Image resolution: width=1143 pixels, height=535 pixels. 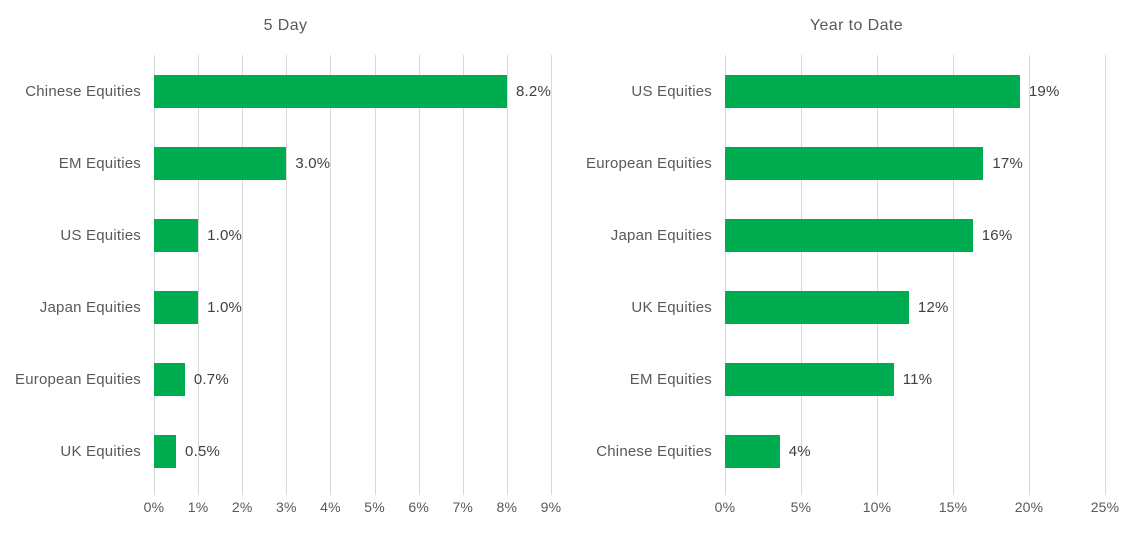 I want to click on bar-row: 3.0%, so click(x=352, y=163).